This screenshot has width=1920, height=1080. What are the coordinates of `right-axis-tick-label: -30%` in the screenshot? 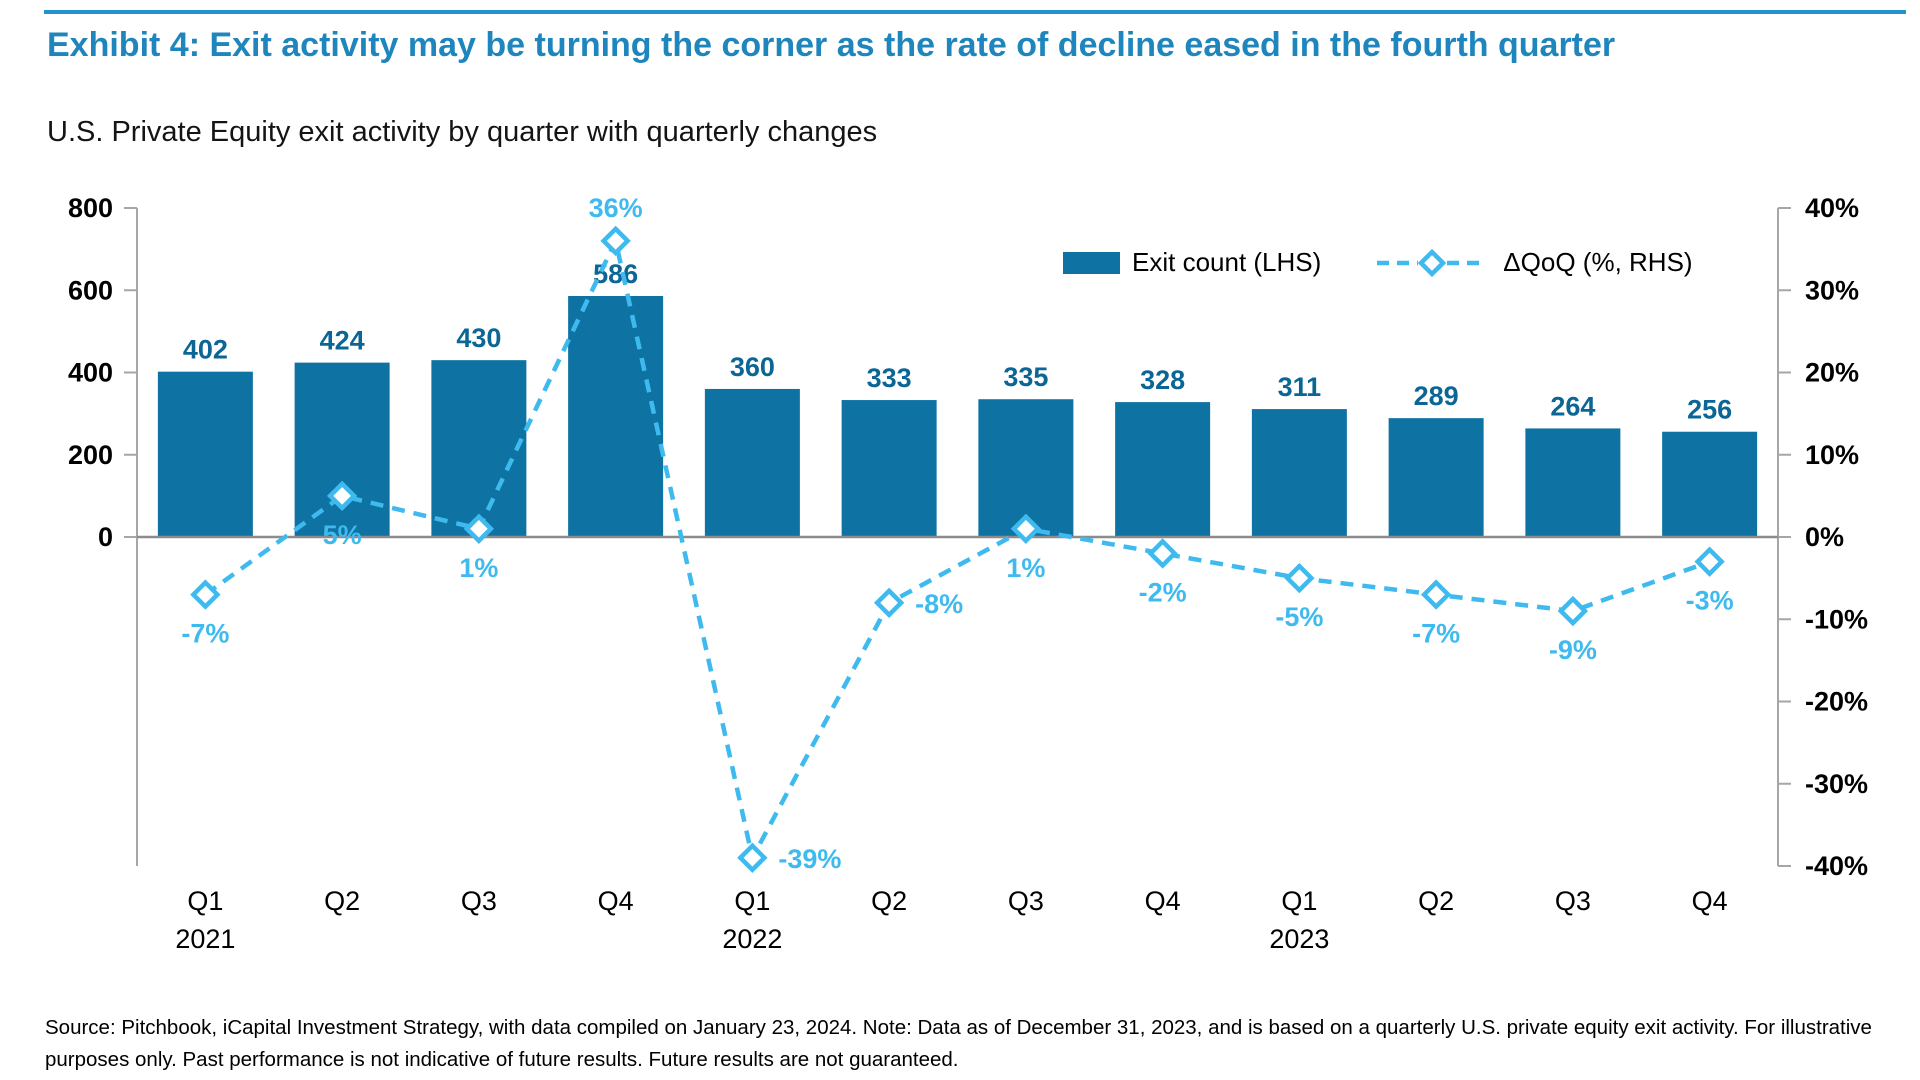 It's located at (1836, 784).